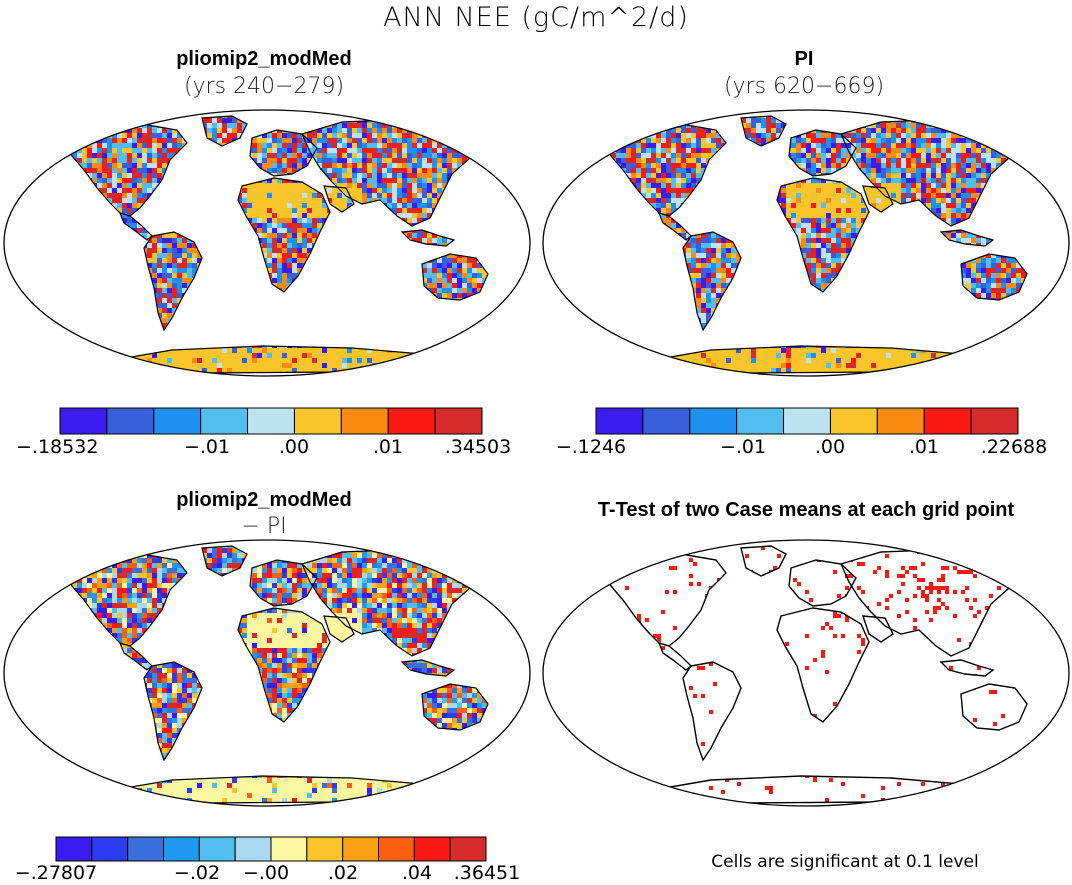  What do you see at coordinates (417, 873) in the screenshot?
I see `colorbar-label: .04` at bounding box center [417, 873].